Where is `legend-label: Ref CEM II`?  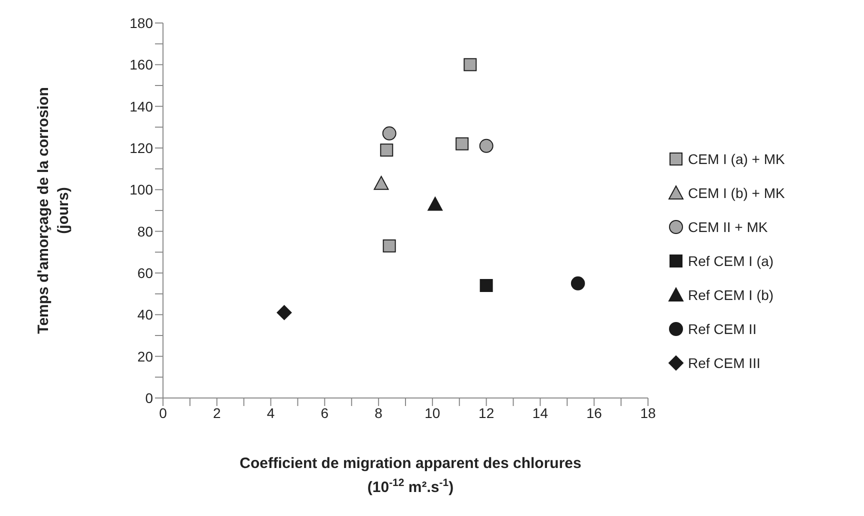
legend-label: Ref CEM II is located at coordinates (722, 328).